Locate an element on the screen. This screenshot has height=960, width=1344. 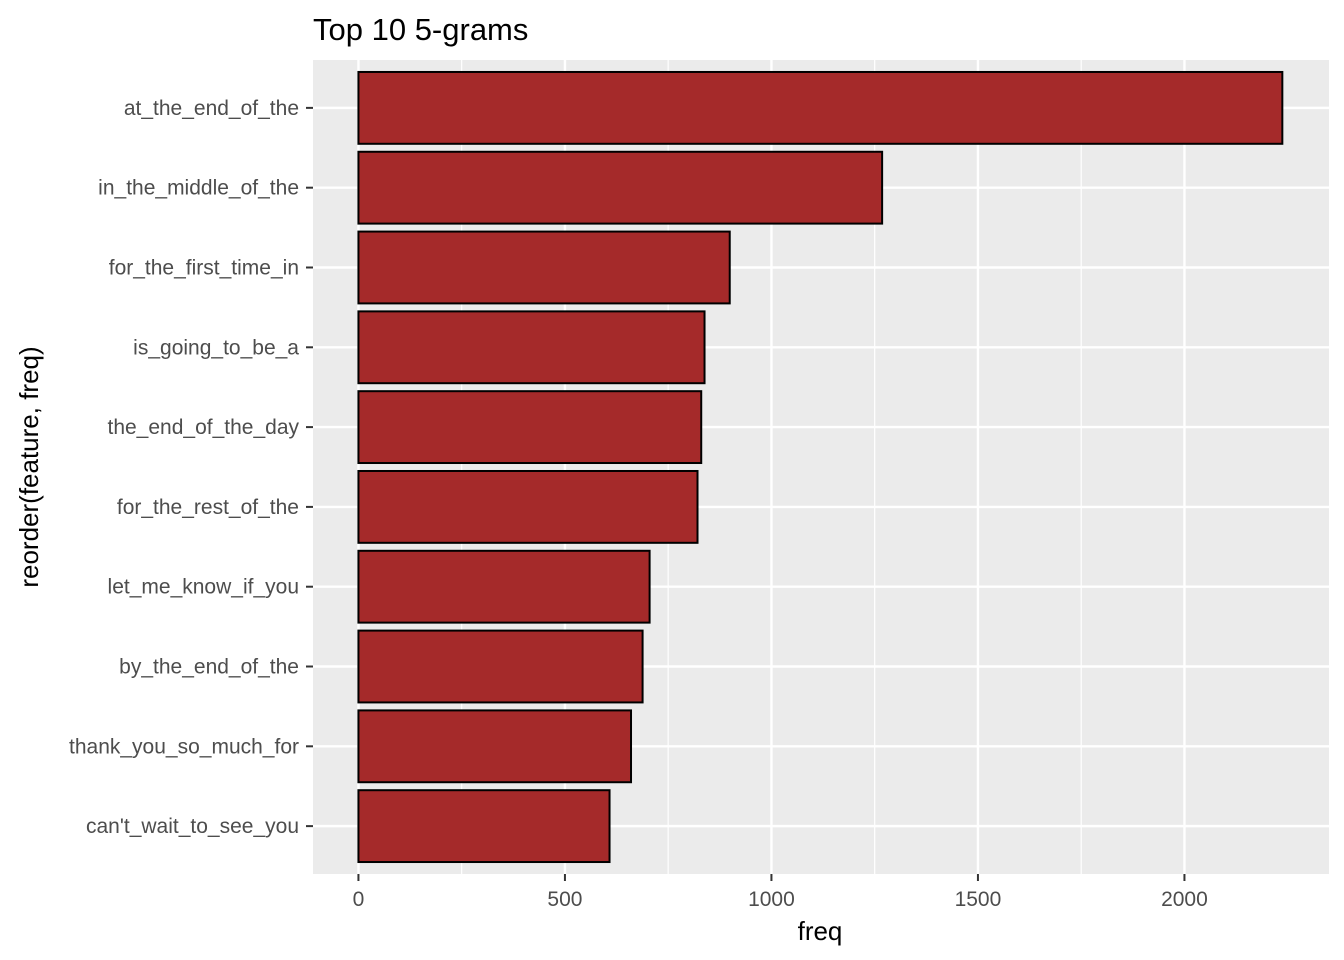
y-tick-label: for_the_first_time_in is located at coordinates (204, 267).